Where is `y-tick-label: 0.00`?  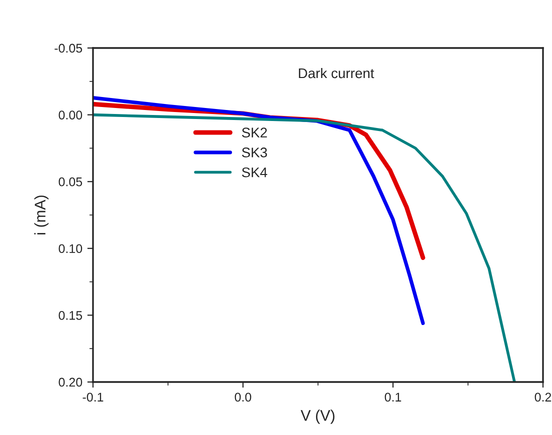 y-tick-label: 0.00 is located at coordinates (70, 115).